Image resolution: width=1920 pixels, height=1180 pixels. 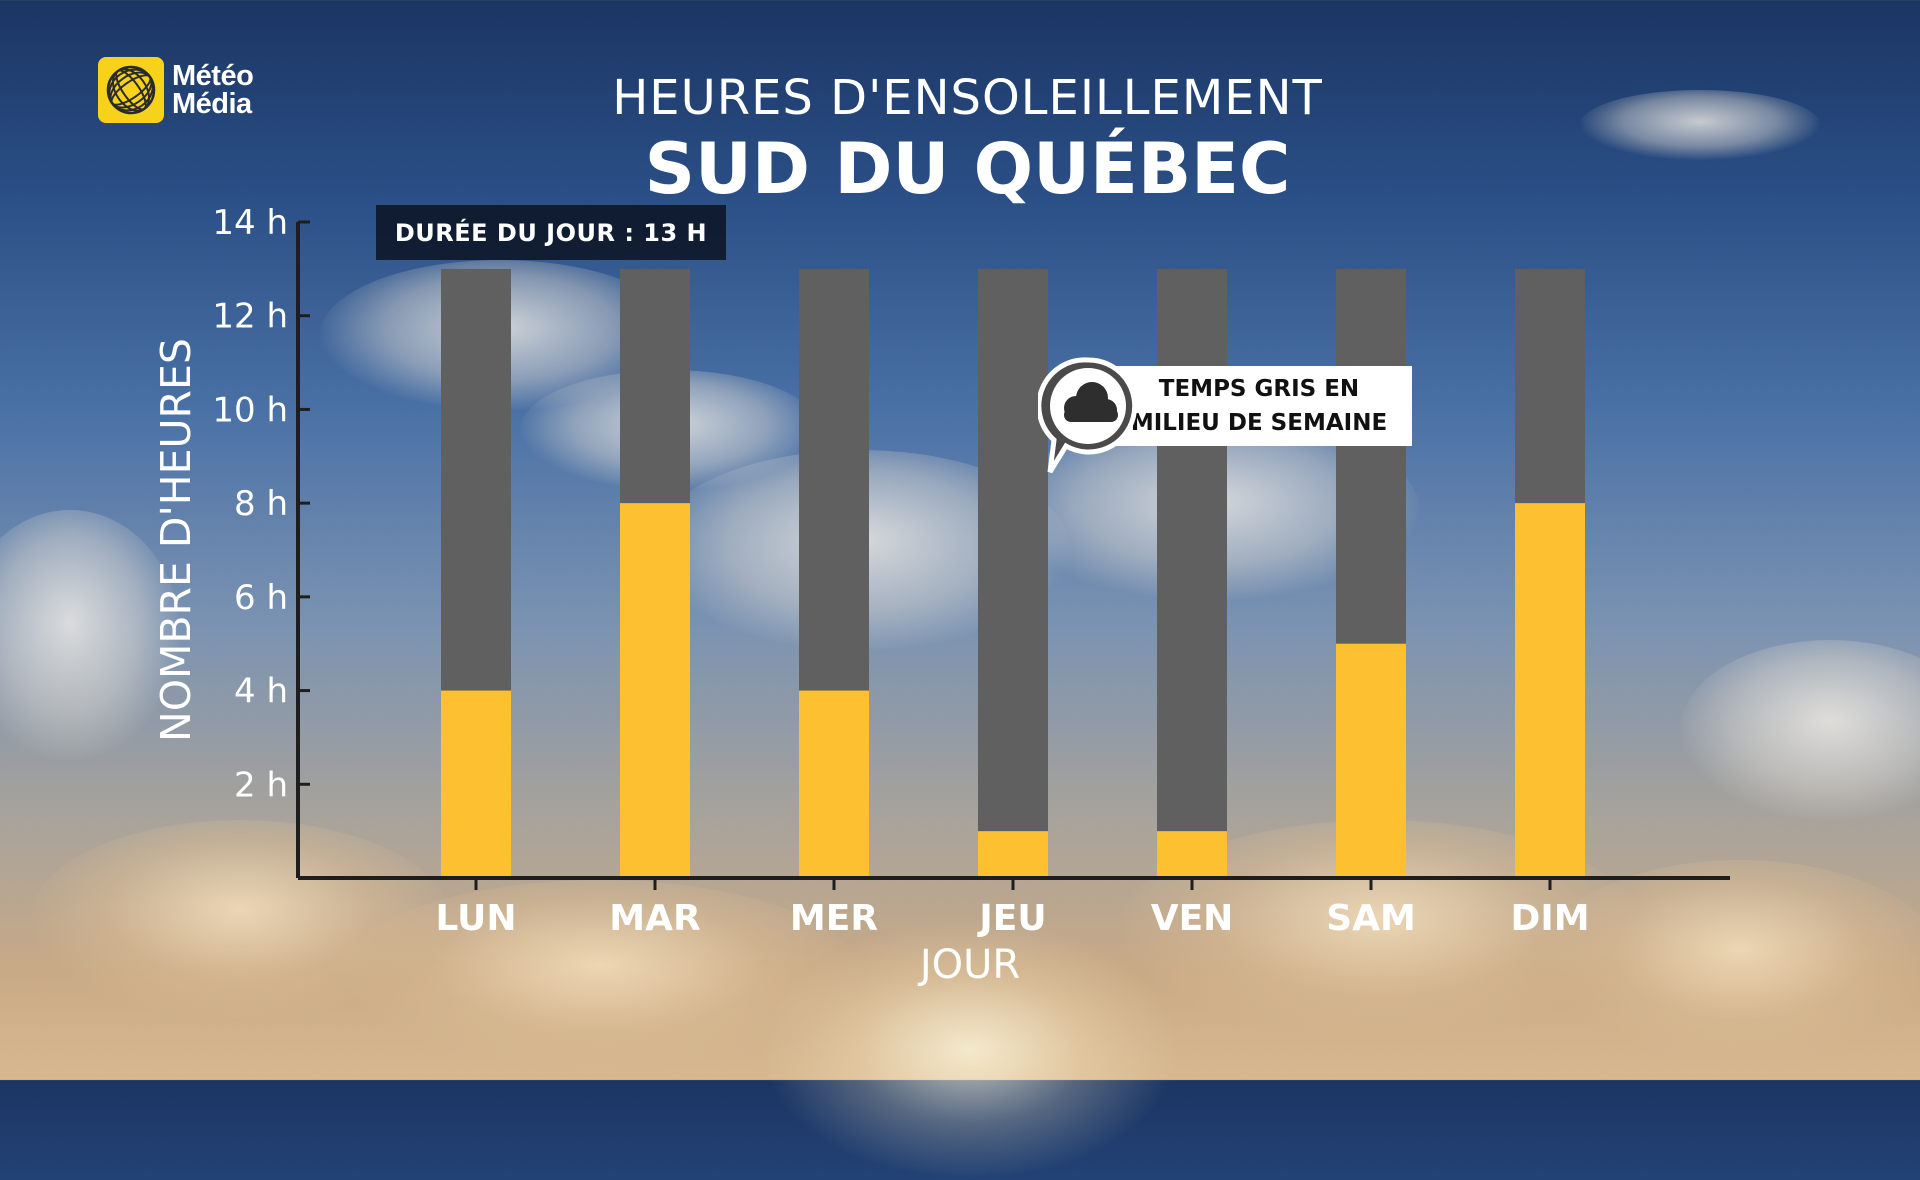 I want to click on logo-line-1: Météo, so click(x=213, y=76).